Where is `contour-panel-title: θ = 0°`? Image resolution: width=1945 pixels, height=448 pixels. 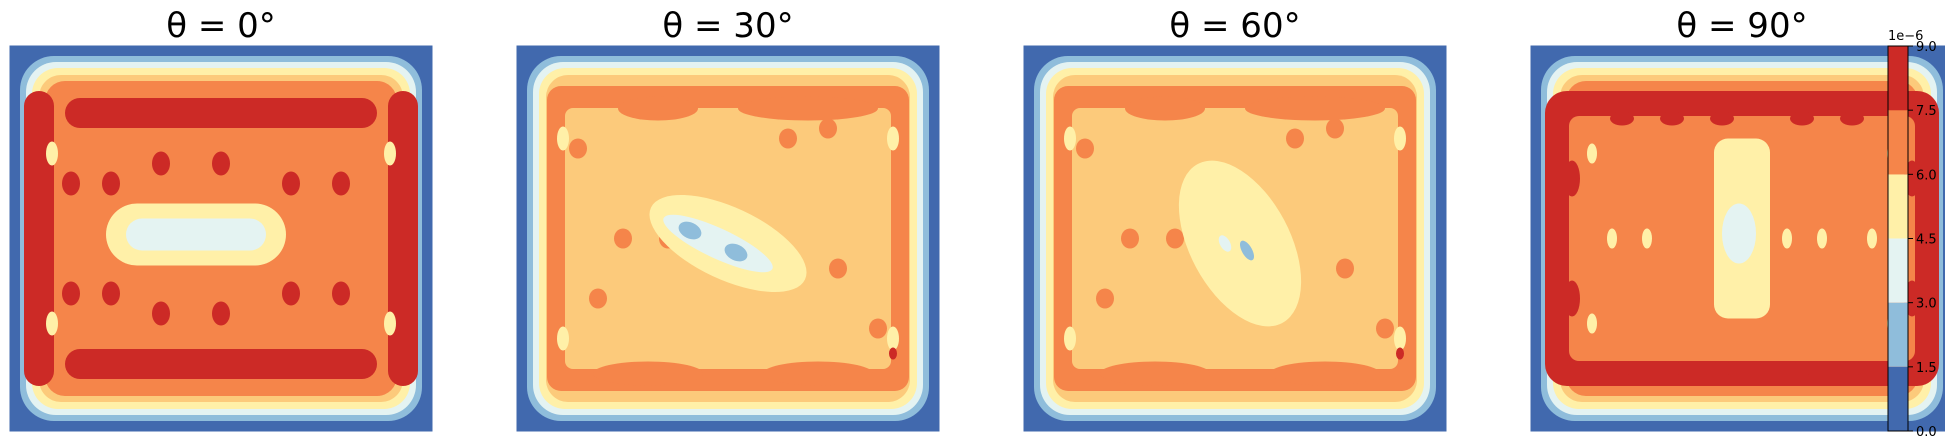
contour-panel-title: θ = 0° is located at coordinates (221, 26).